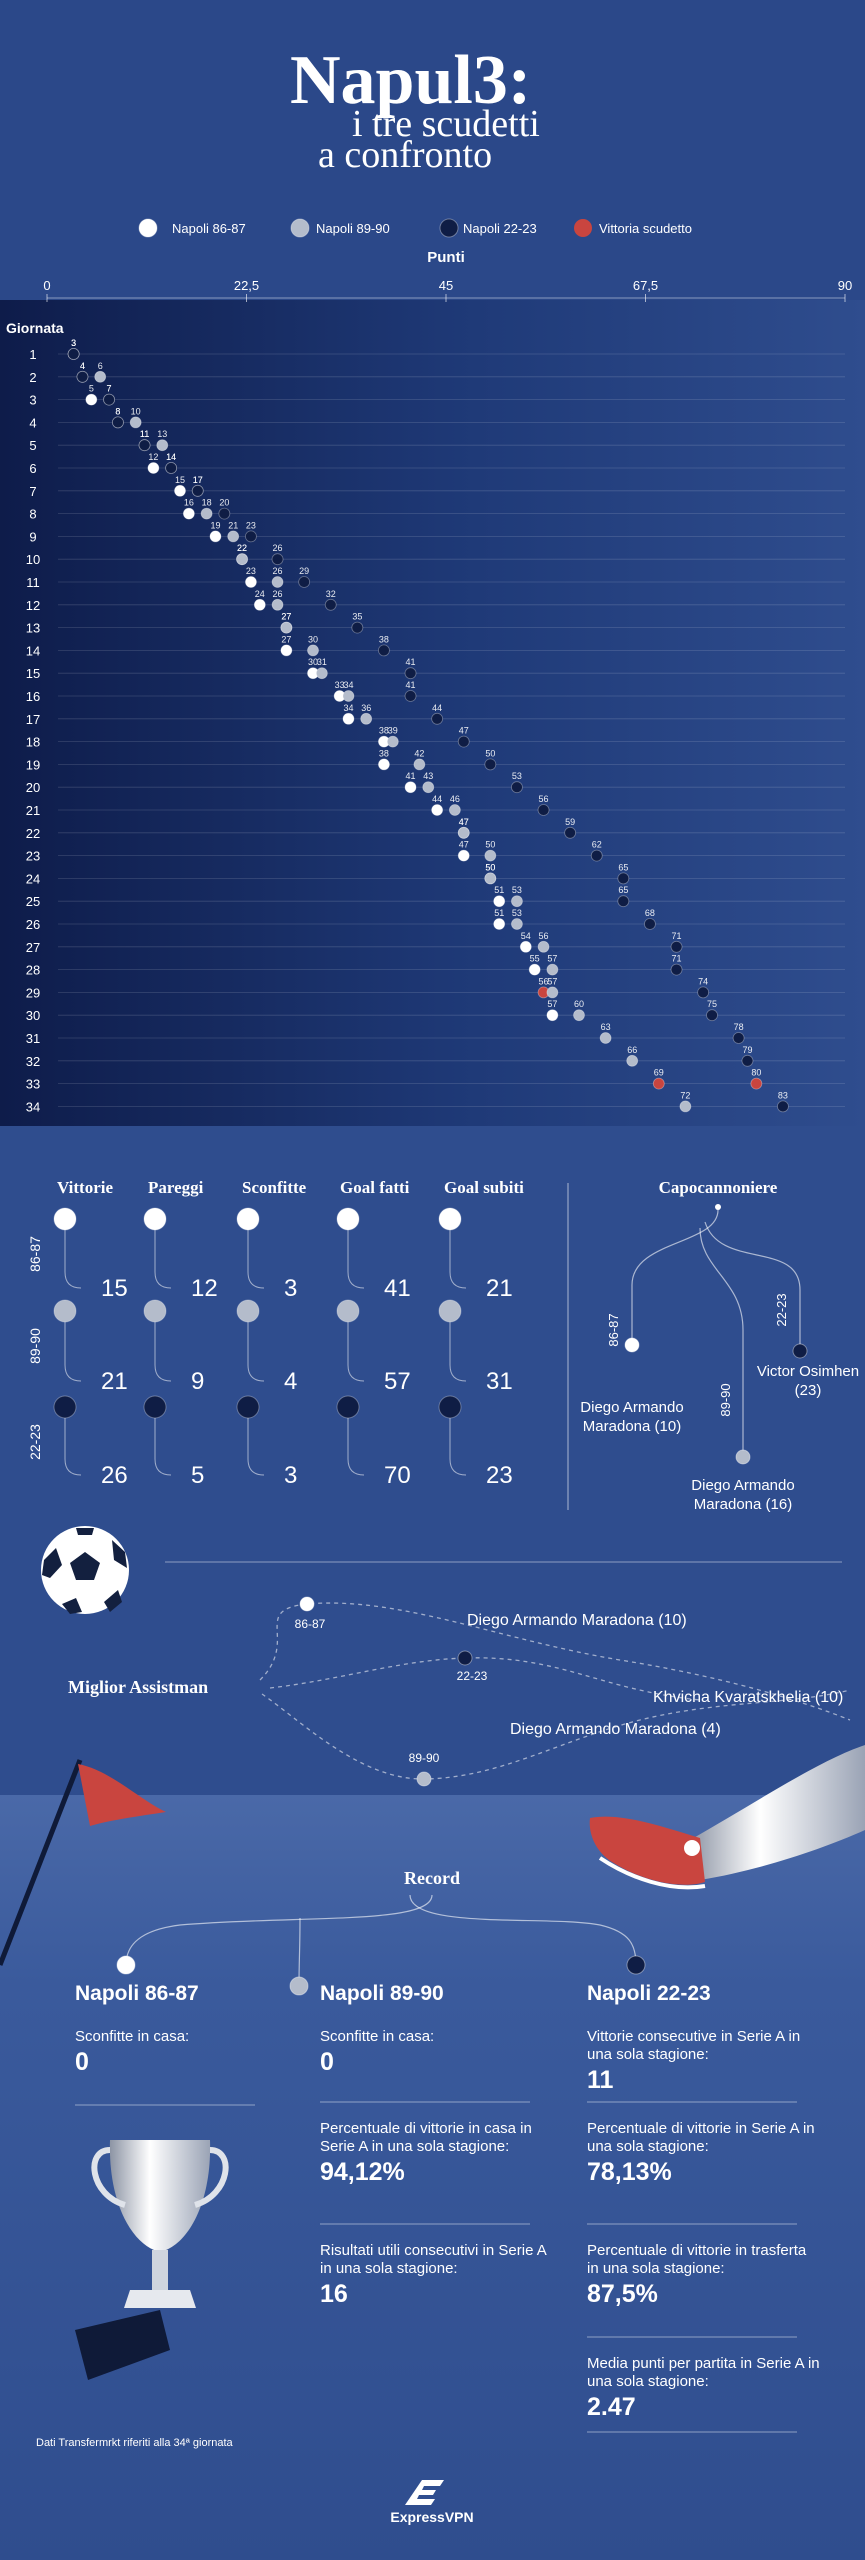  Describe the element at coordinates (446, 257) in the screenshot. I see `x-axis-title: Punti` at that location.